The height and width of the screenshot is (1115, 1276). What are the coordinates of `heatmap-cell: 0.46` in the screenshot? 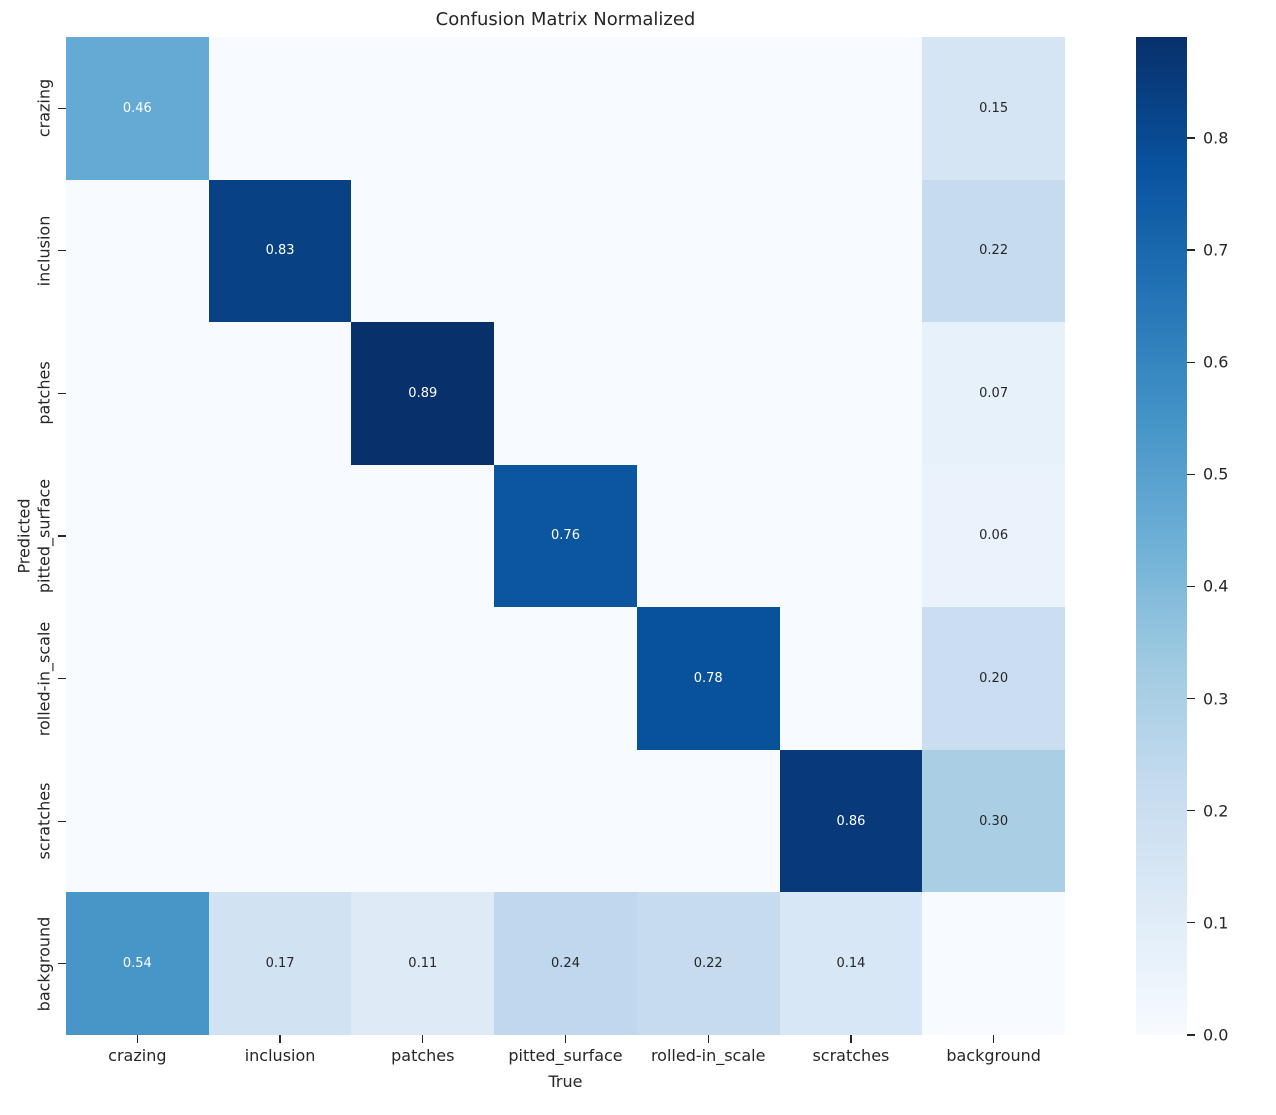 It's located at (137, 108).